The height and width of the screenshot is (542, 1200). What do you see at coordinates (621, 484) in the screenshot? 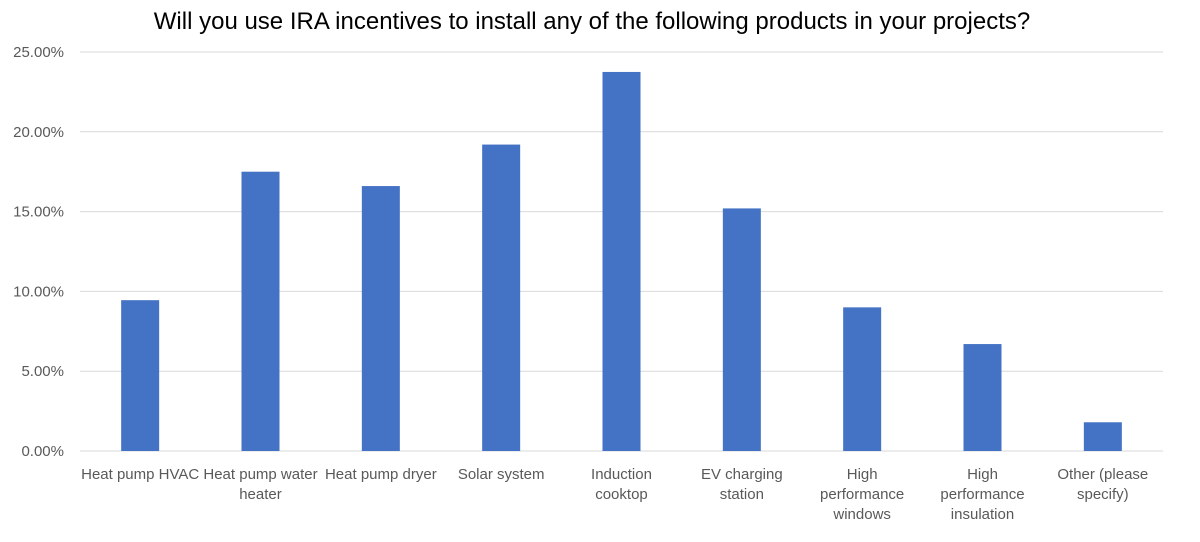
I see `x-category-label: Induction cooktop` at bounding box center [621, 484].